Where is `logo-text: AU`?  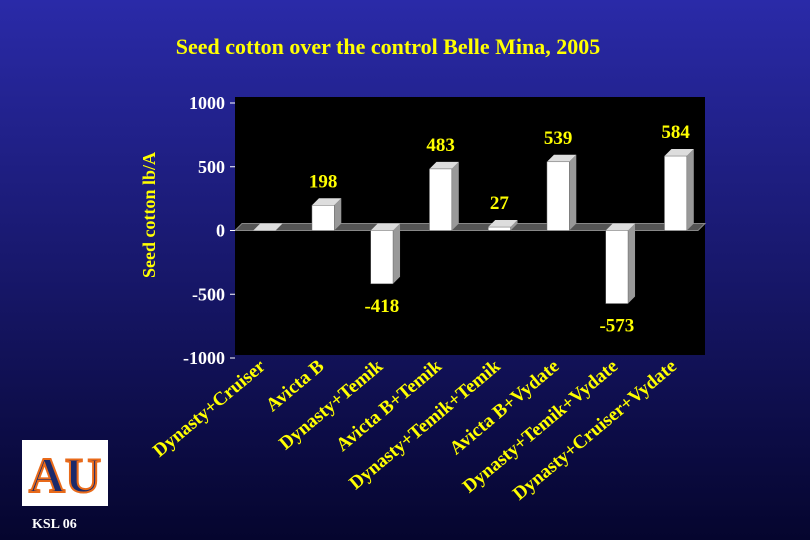 logo-text: AU is located at coordinates (65, 475).